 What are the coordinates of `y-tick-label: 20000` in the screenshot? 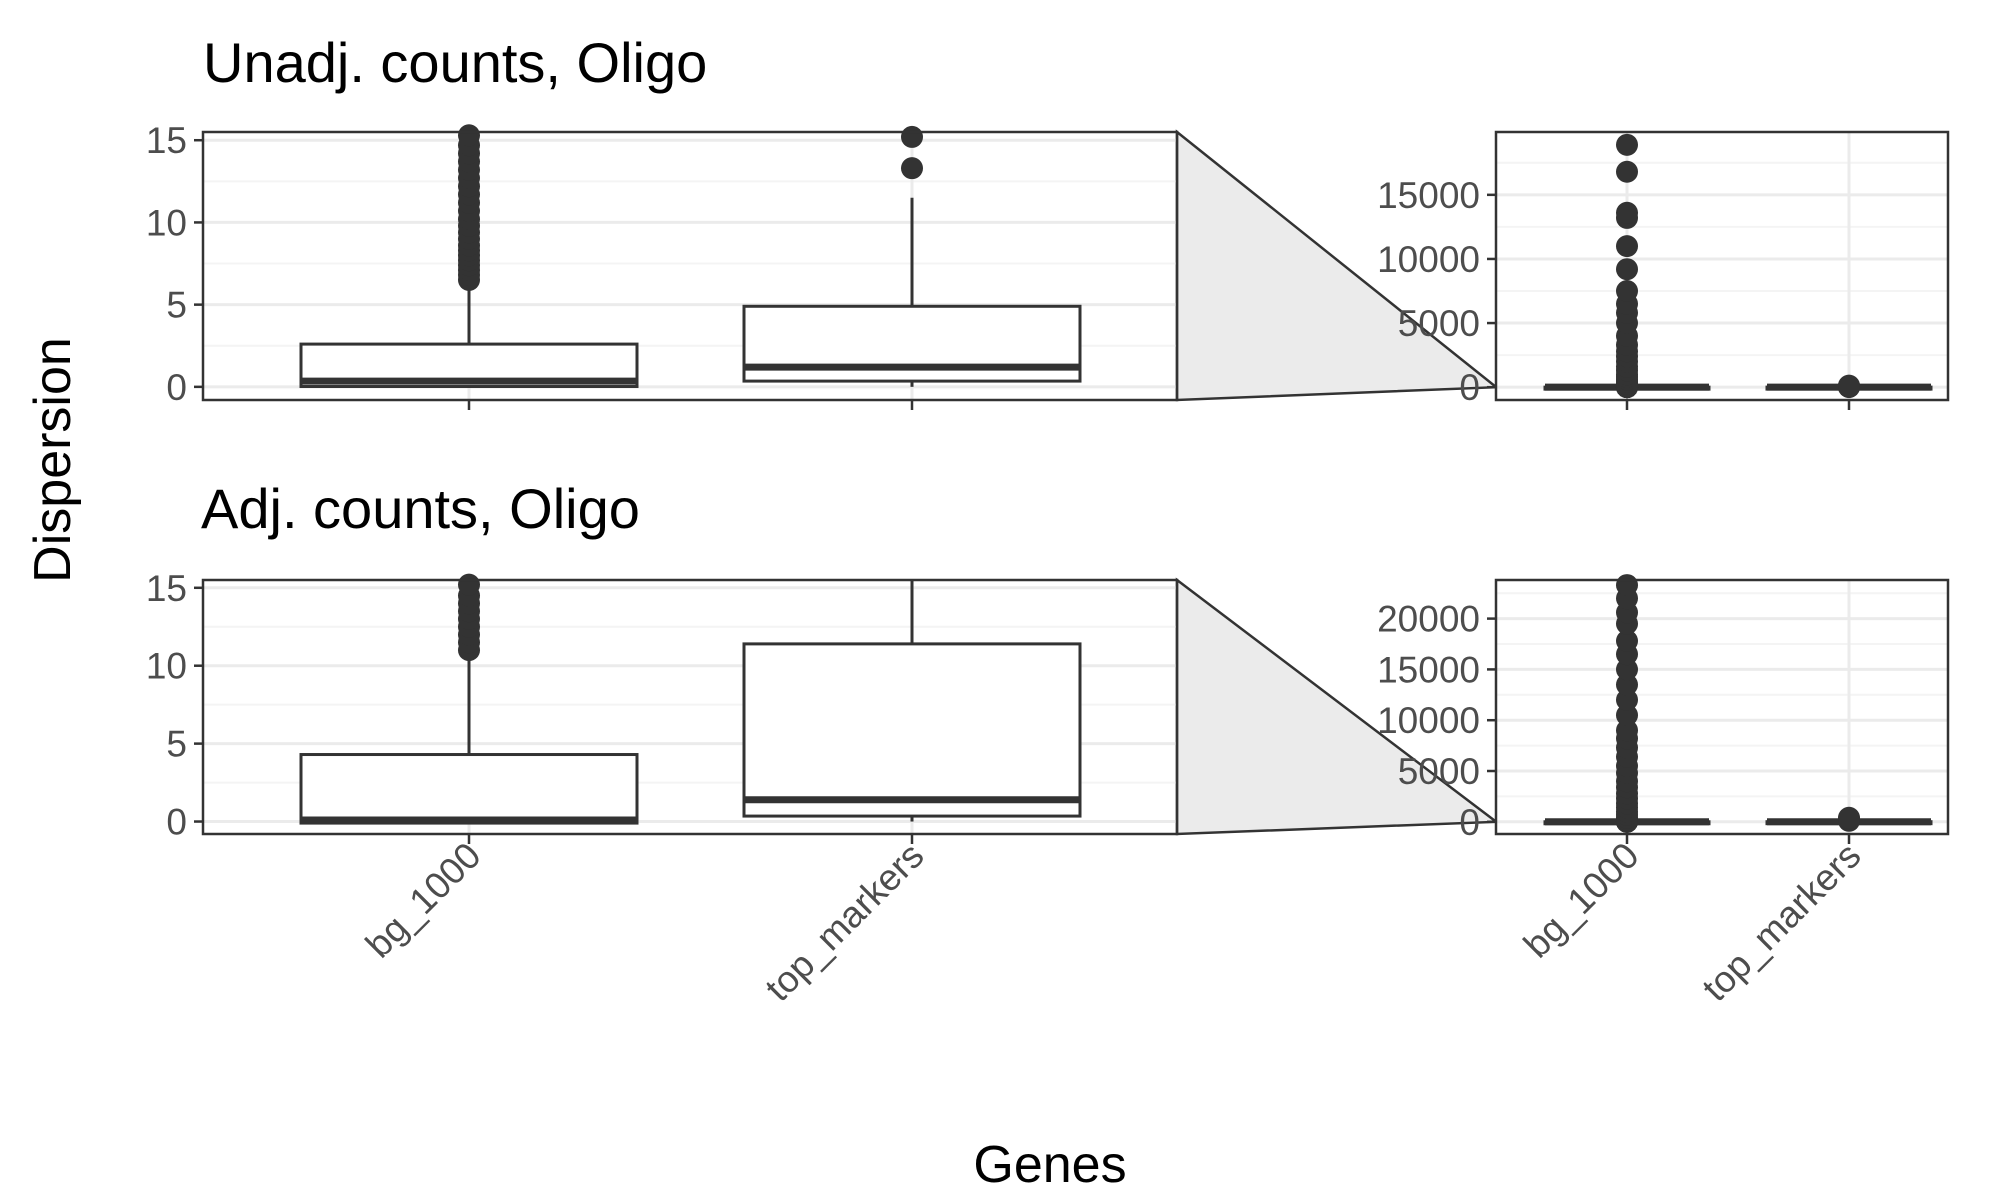 It's located at (1428, 619).